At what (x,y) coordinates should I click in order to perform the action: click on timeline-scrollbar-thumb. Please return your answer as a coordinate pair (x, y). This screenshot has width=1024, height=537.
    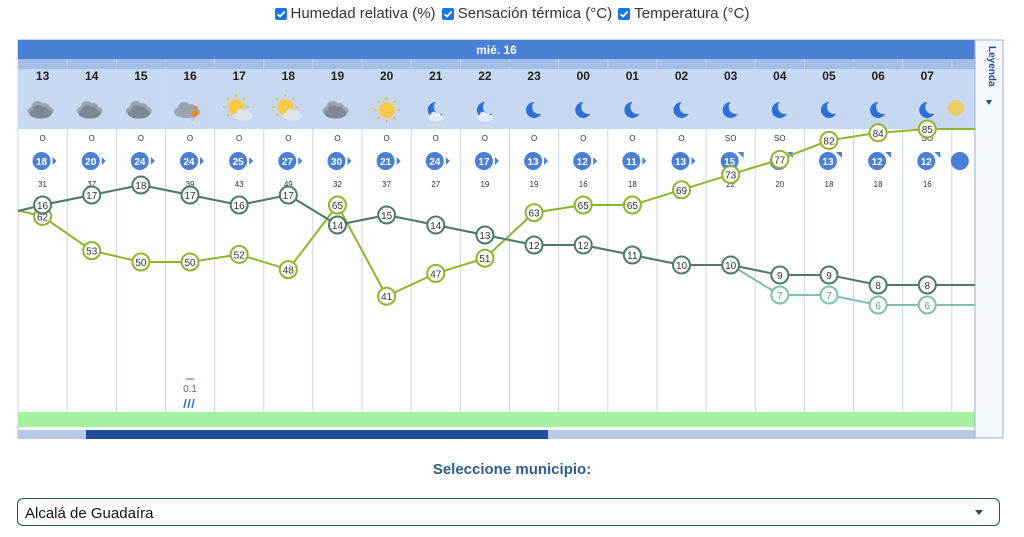
    Looking at the image, I should click on (317, 434).